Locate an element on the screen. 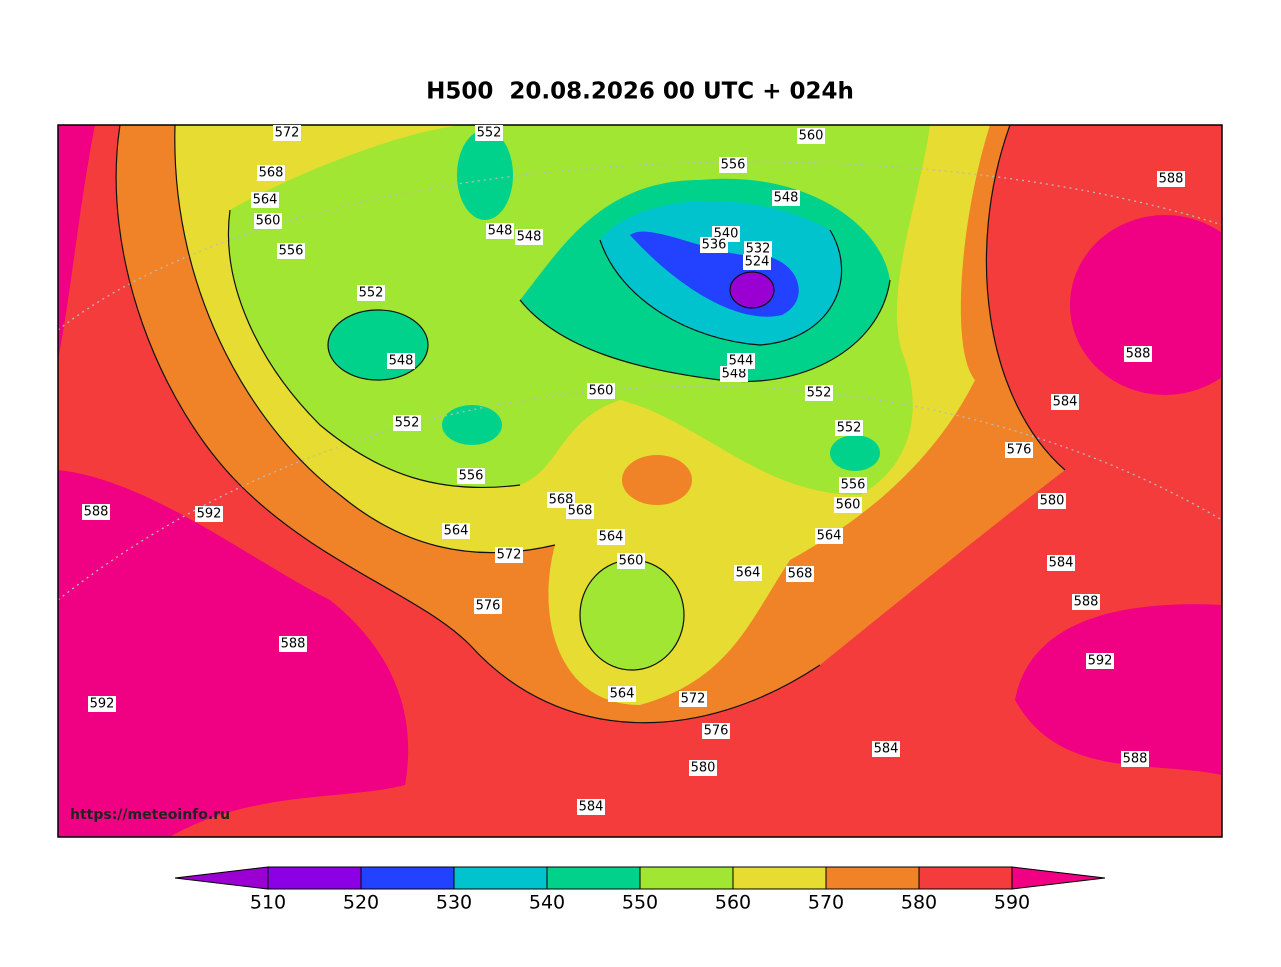 This screenshot has height=967, width=1281. contour-label: 584 is located at coordinates (1061, 563).